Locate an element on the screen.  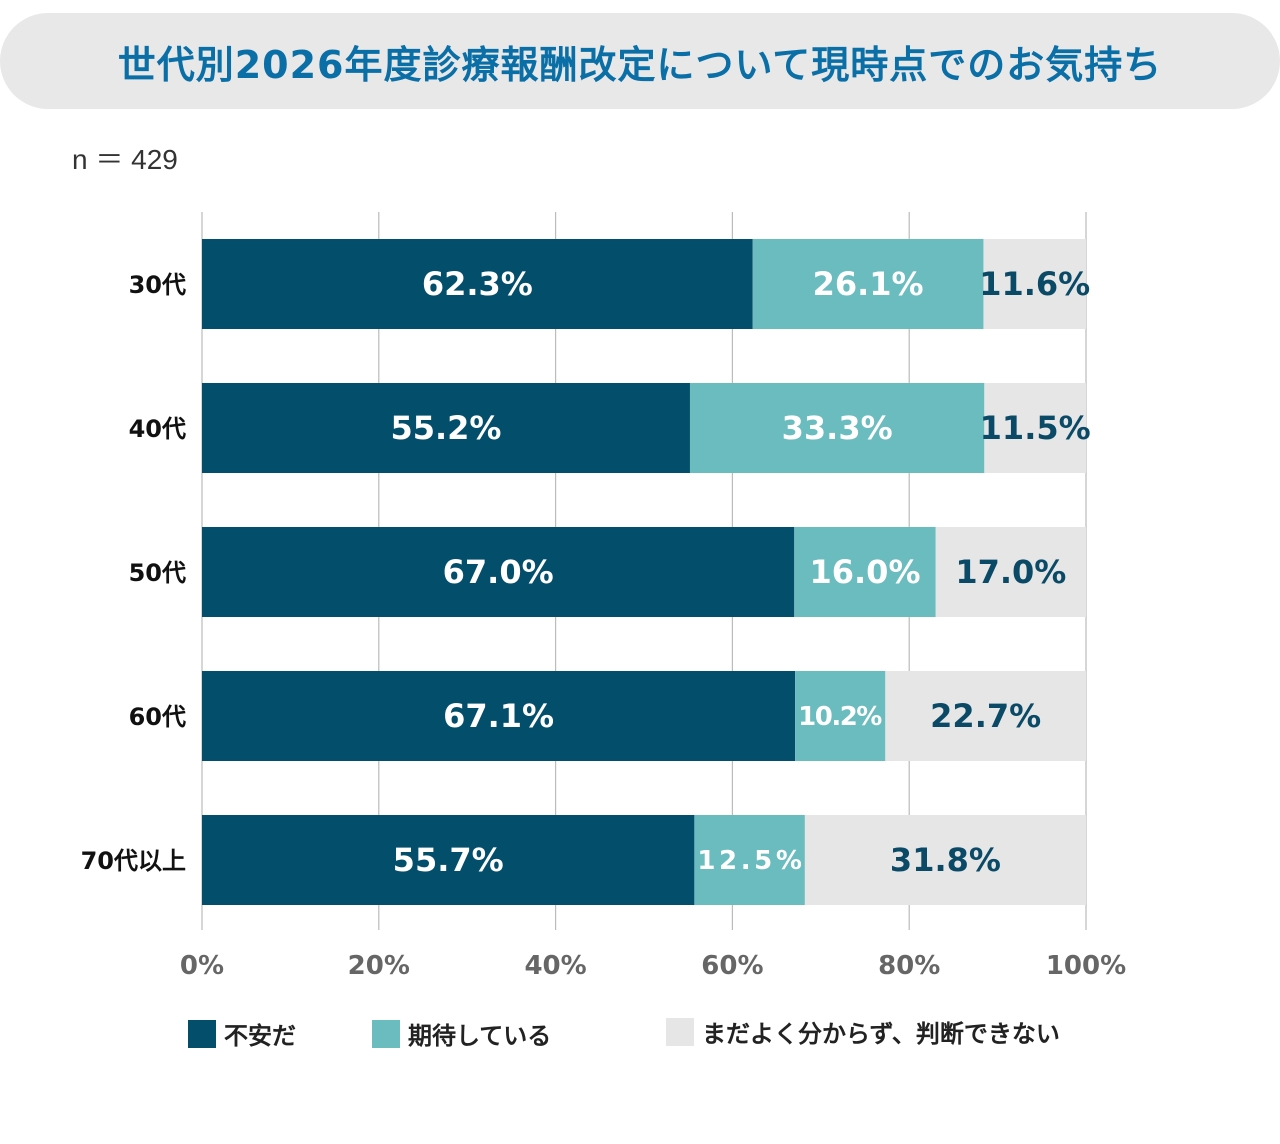
data-label: 11.6% is located at coordinates (1034, 284).